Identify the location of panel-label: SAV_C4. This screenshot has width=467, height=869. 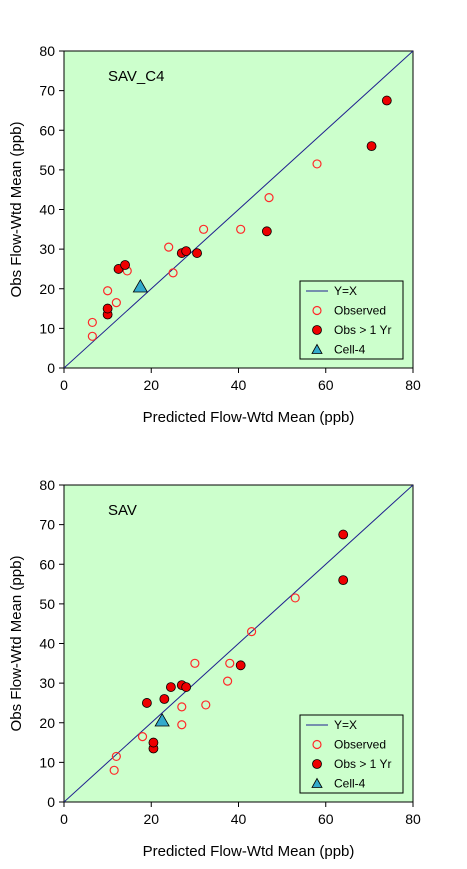
(136, 76).